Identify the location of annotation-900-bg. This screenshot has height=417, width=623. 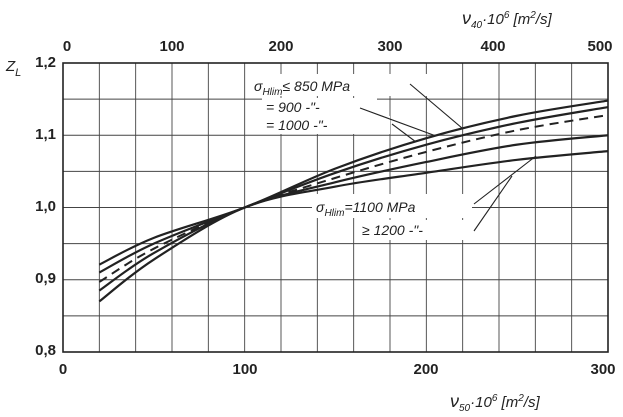
(319, 107).